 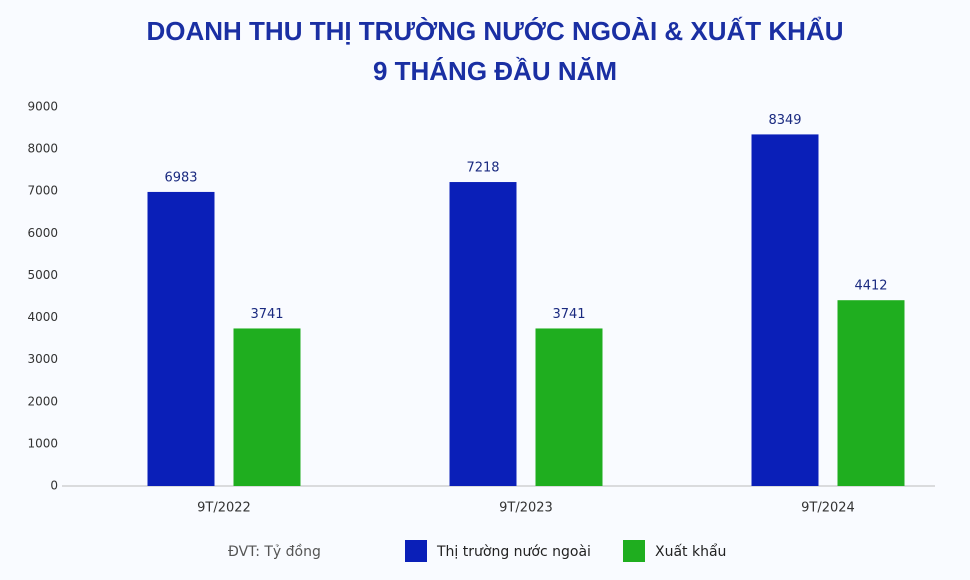 What do you see at coordinates (42, 191) in the screenshot?
I see `y-tick-label: 7000` at bounding box center [42, 191].